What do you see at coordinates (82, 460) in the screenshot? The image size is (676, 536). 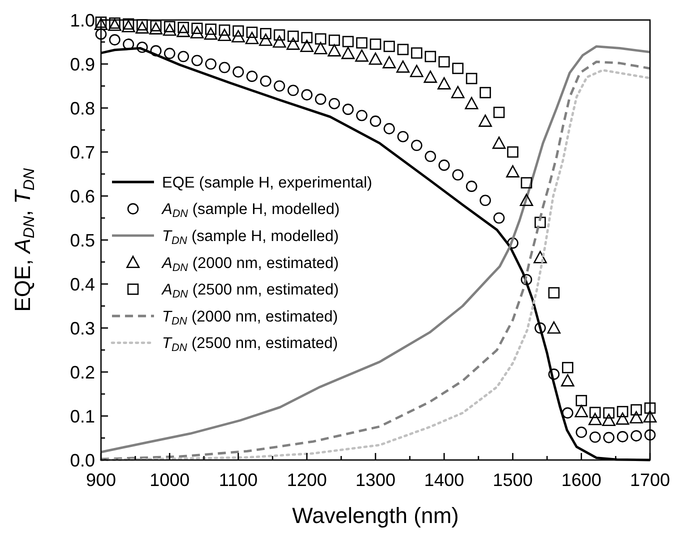 I see `y-tick-label: 0.0` at bounding box center [82, 460].